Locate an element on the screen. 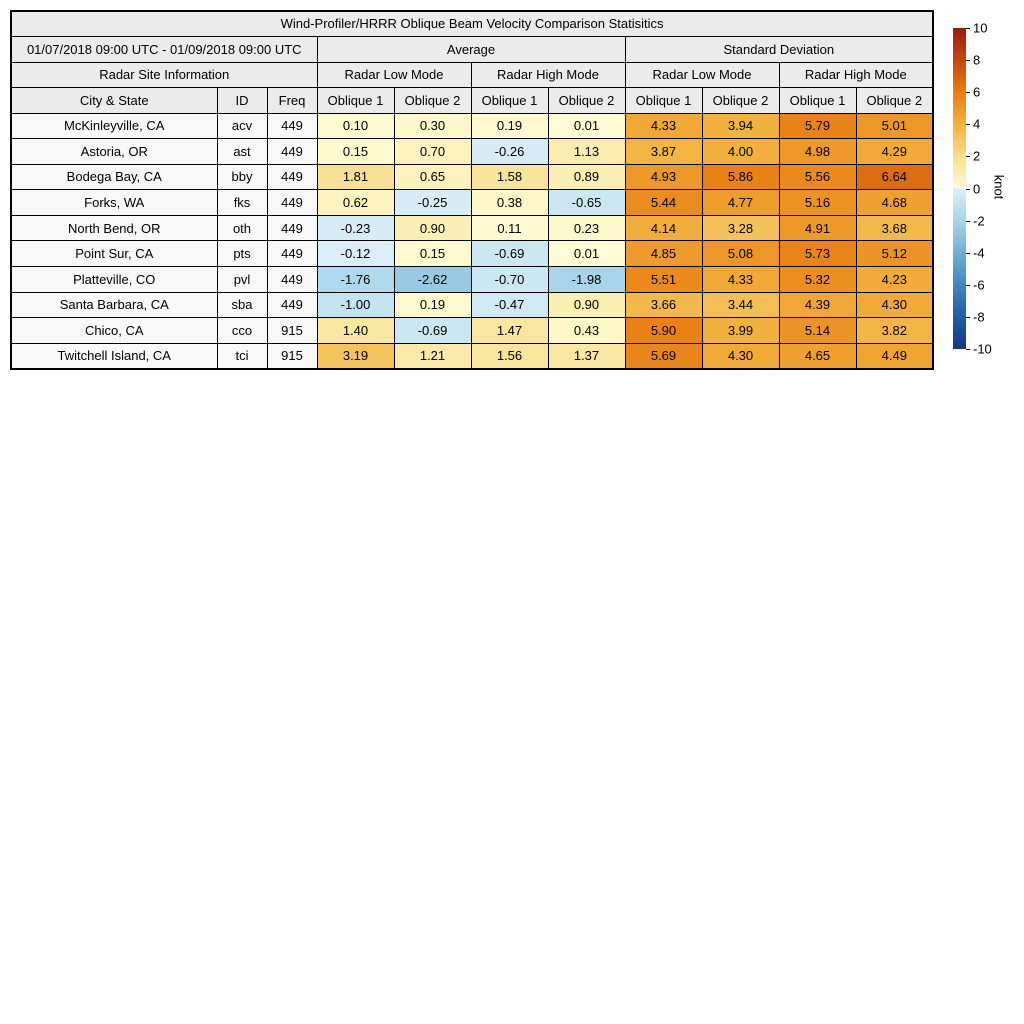  value-cell: 3.68 is located at coordinates (894, 228).